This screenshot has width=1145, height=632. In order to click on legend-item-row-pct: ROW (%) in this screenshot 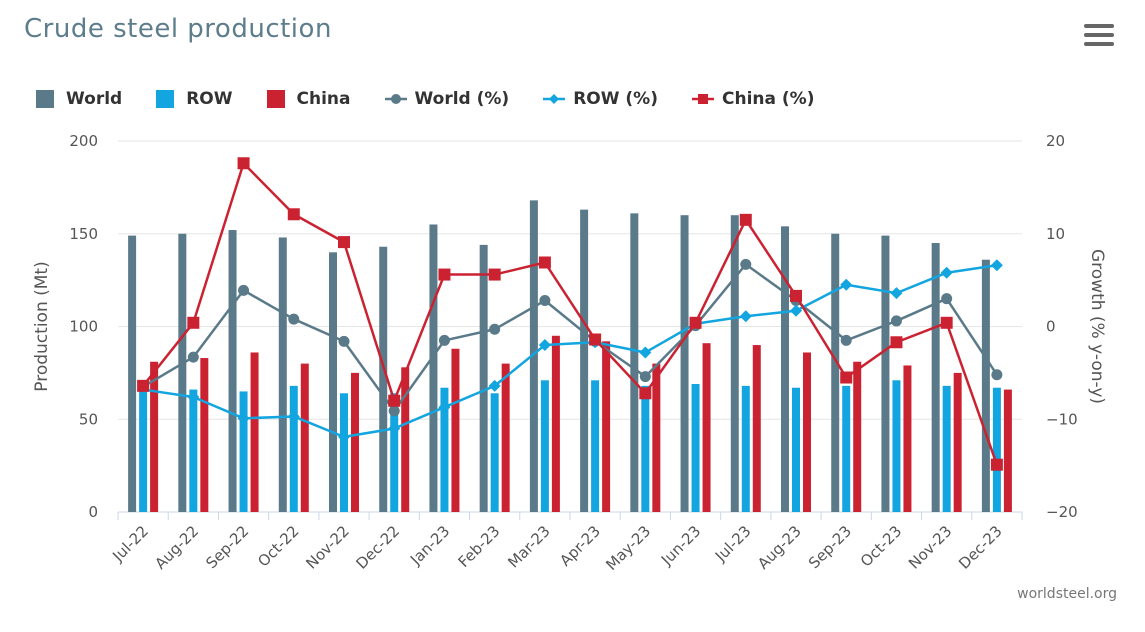, I will do `click(600, 99)`.